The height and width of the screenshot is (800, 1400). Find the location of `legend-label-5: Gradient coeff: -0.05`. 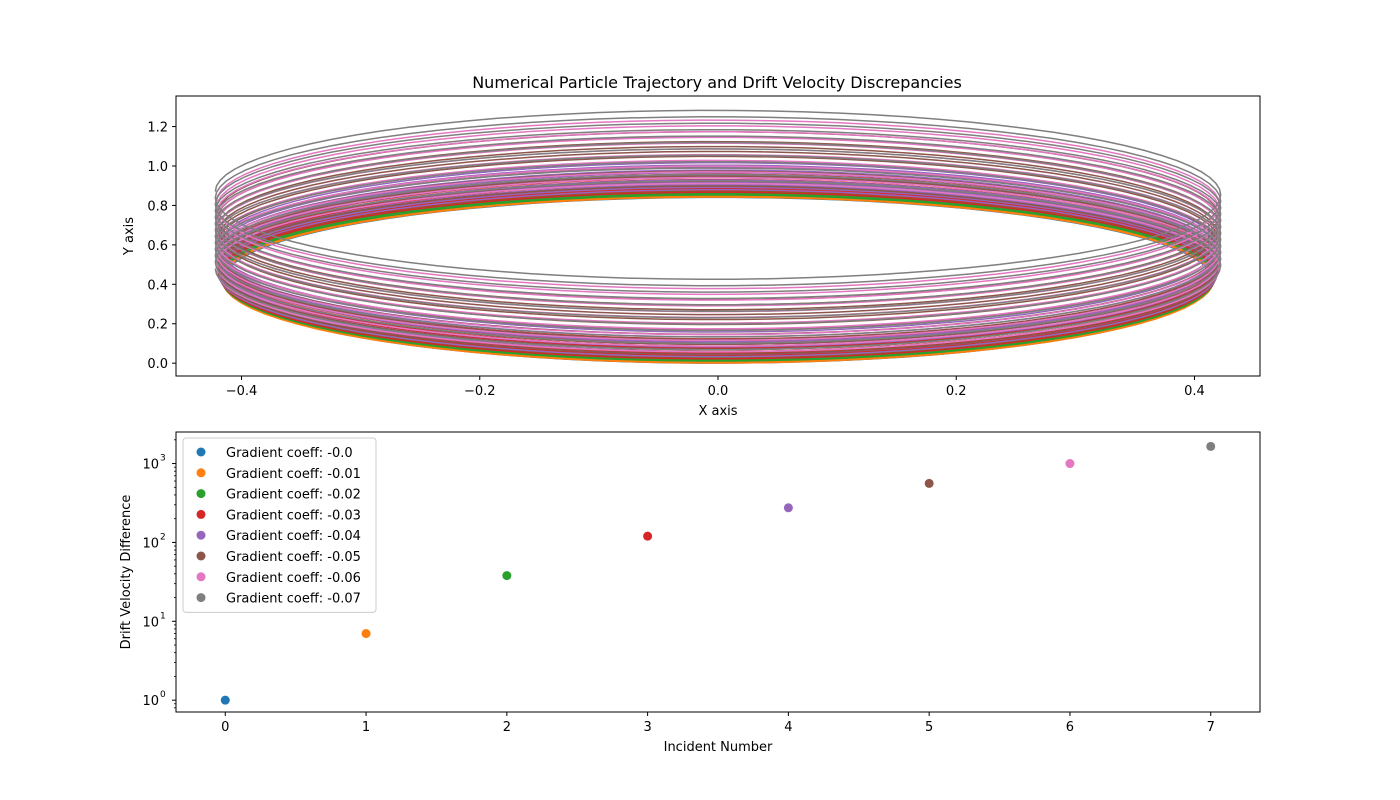

legend-label-5: Gradient coeff: -0.05 is located at coordinates (293, 557).